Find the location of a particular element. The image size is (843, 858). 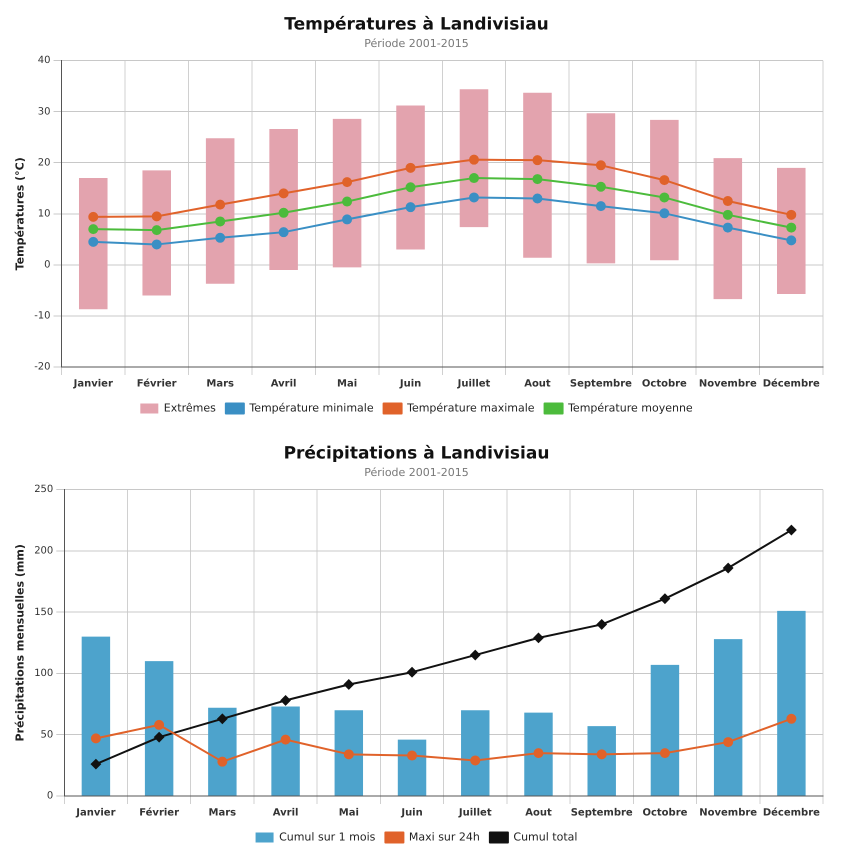

y-tick-label: -20 is located at coordinates (42, 367).